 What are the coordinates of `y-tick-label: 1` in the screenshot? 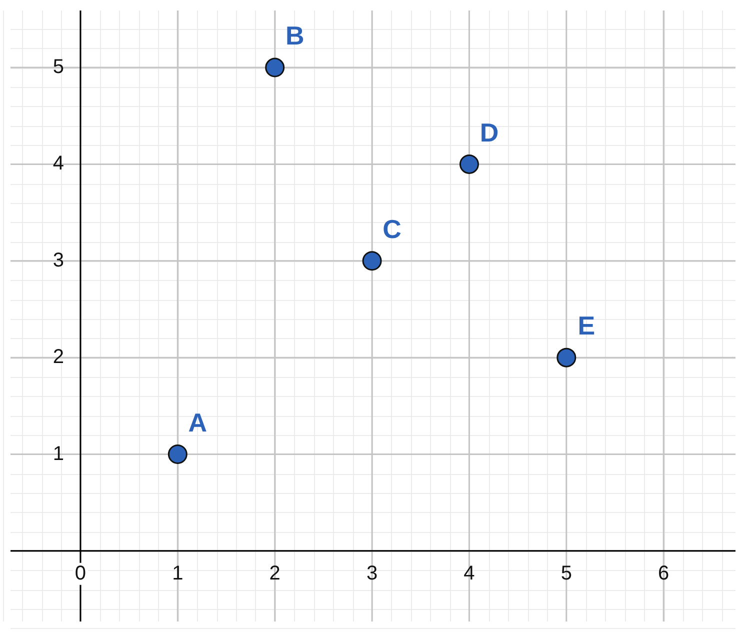 It's located at (58, 453).